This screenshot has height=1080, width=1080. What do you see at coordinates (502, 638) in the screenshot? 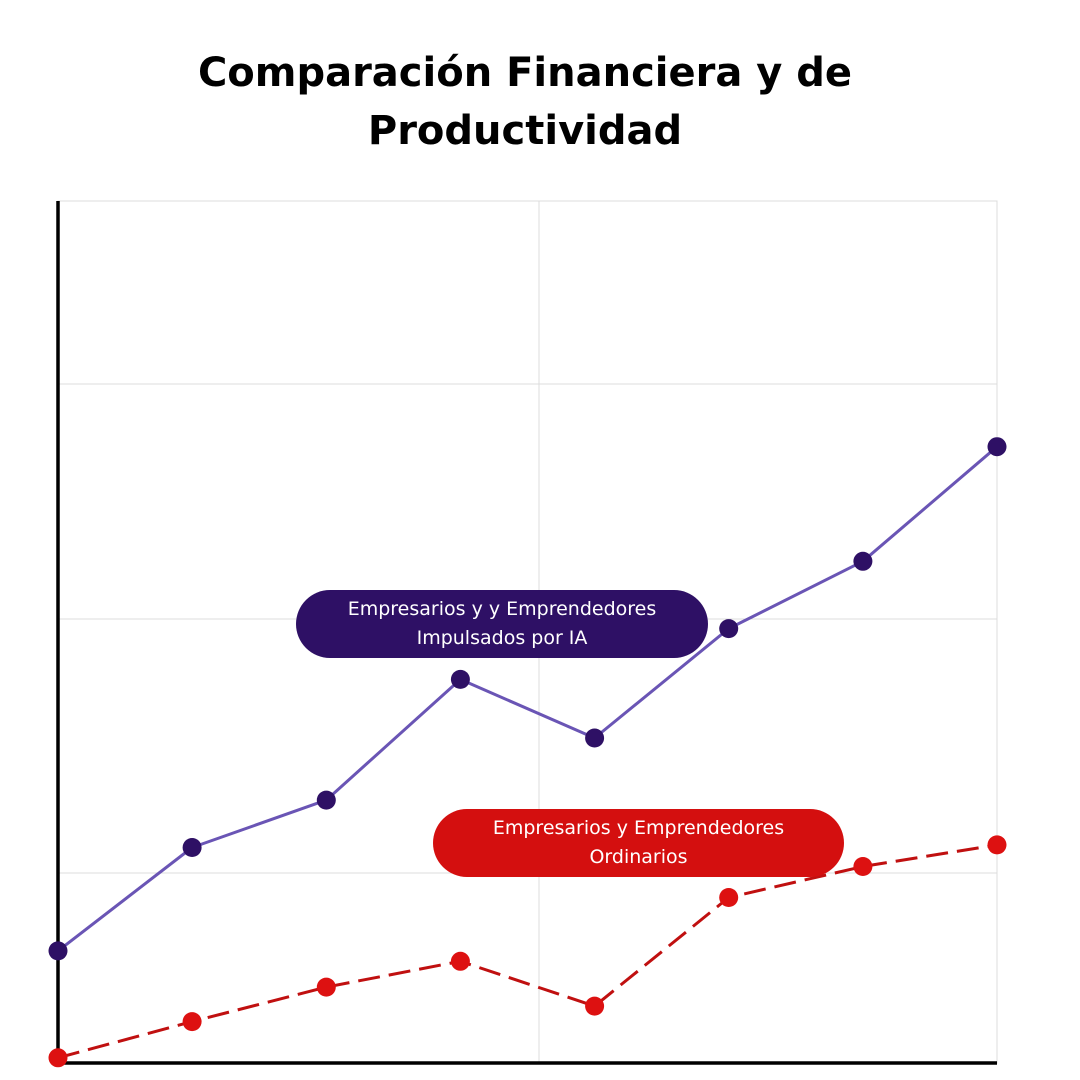
I see `series-1-label-line-2: Impulsados por IA` at bounding box center [502, 638].